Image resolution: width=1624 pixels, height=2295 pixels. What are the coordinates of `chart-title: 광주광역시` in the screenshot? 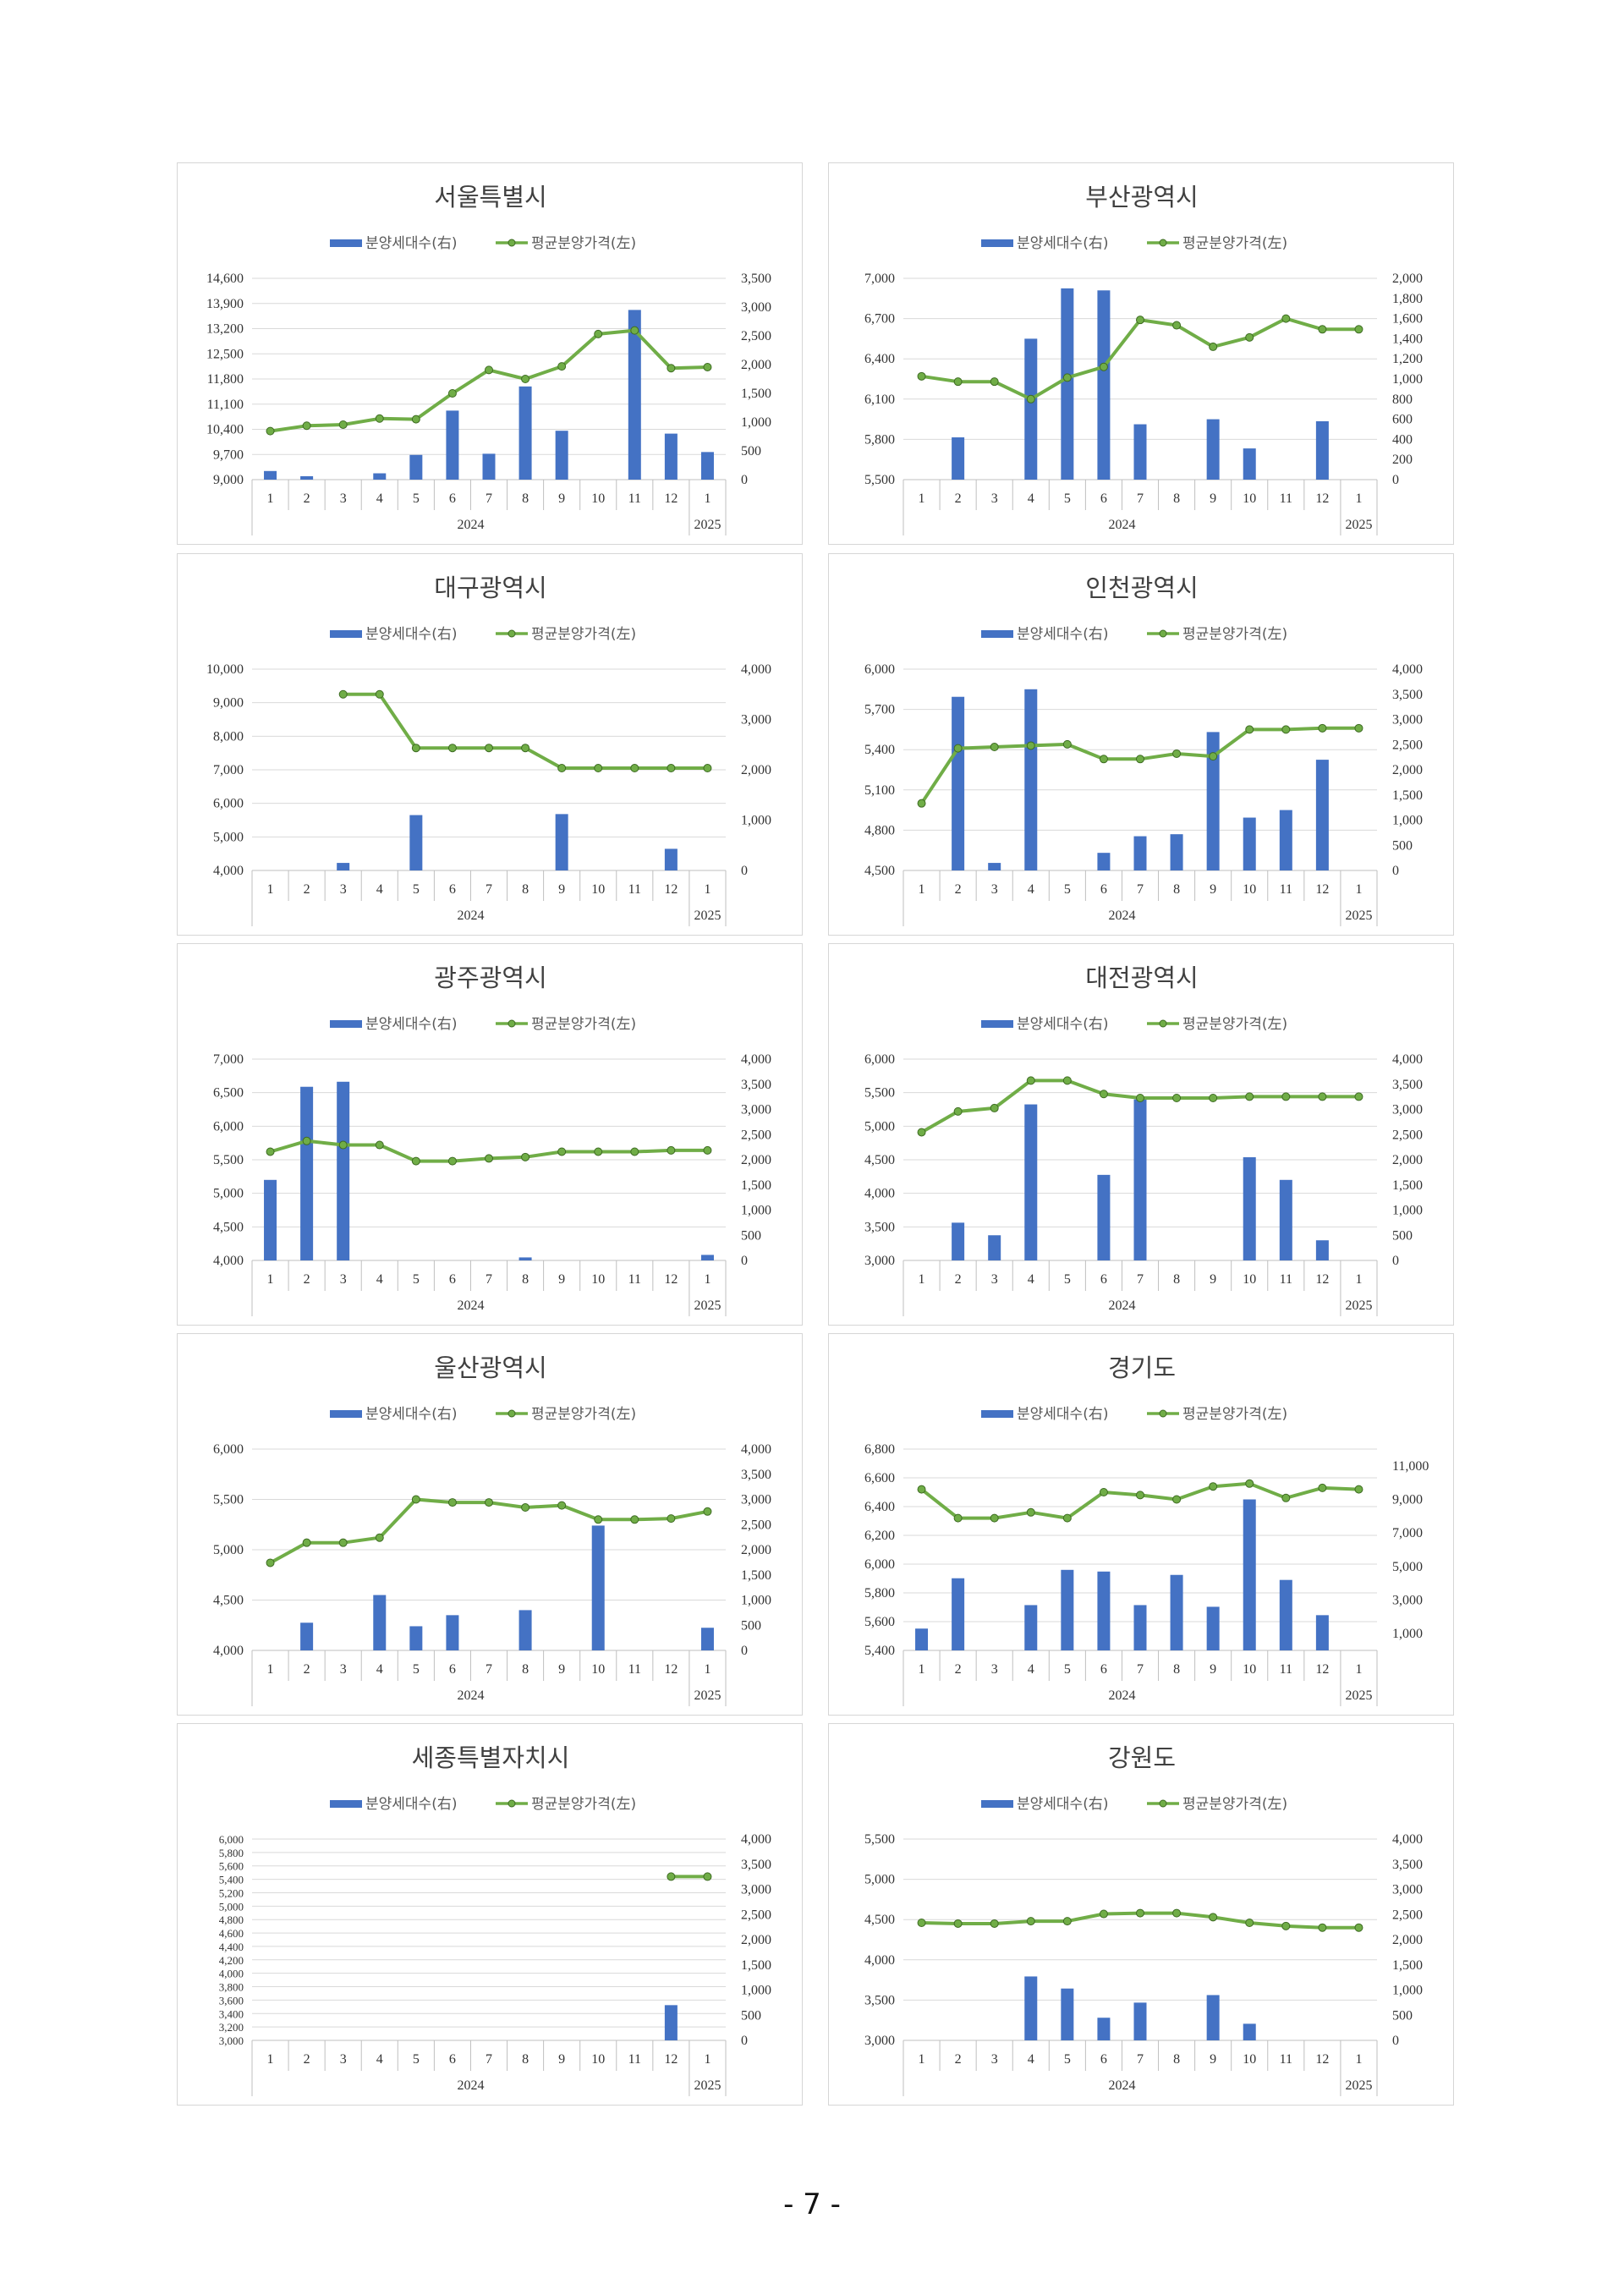 It's located at (490, 978).